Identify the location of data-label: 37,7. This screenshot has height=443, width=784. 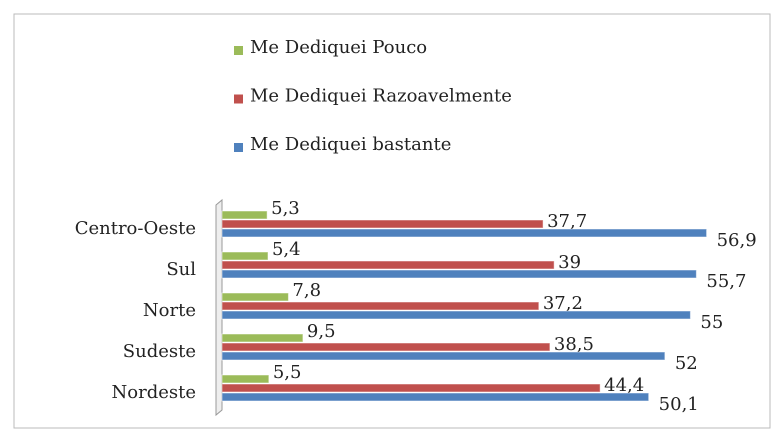
(567, 221).